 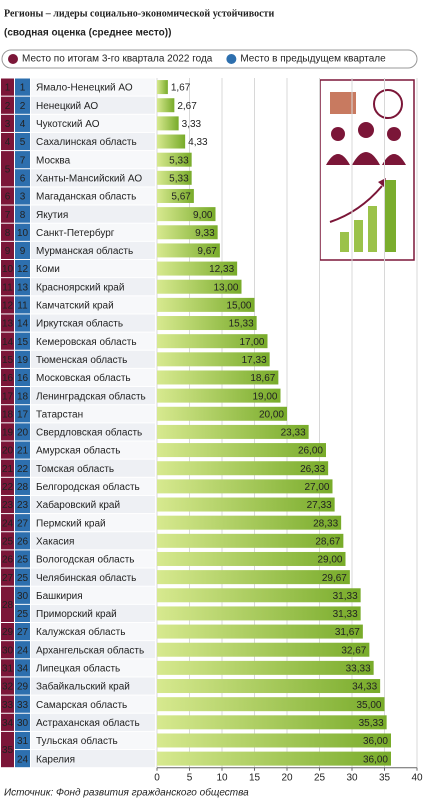 I want to click on region-name: Магаданская область, so click(x=86, y=197).